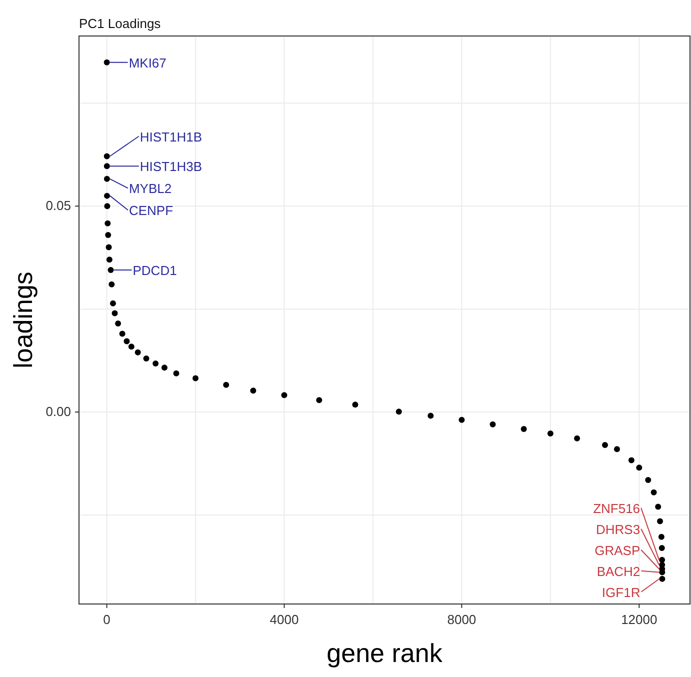  What do you see at coordinates (171, 166) in the screenshot?
I see `annotation: HIST1H3B` at bounding box center [171, 166].